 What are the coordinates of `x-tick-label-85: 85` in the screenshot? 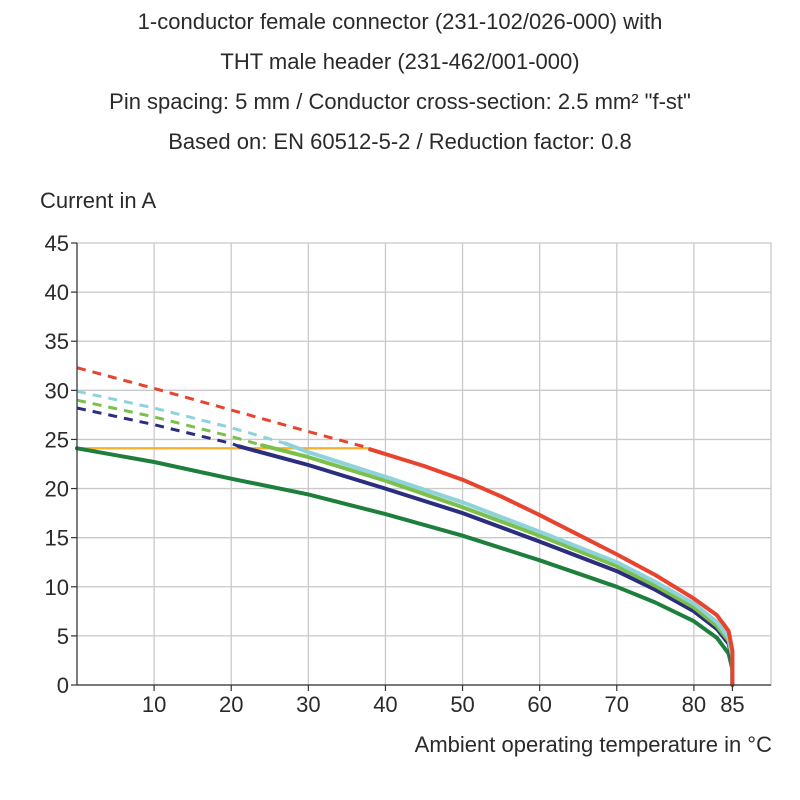 It's located at (732, 704).